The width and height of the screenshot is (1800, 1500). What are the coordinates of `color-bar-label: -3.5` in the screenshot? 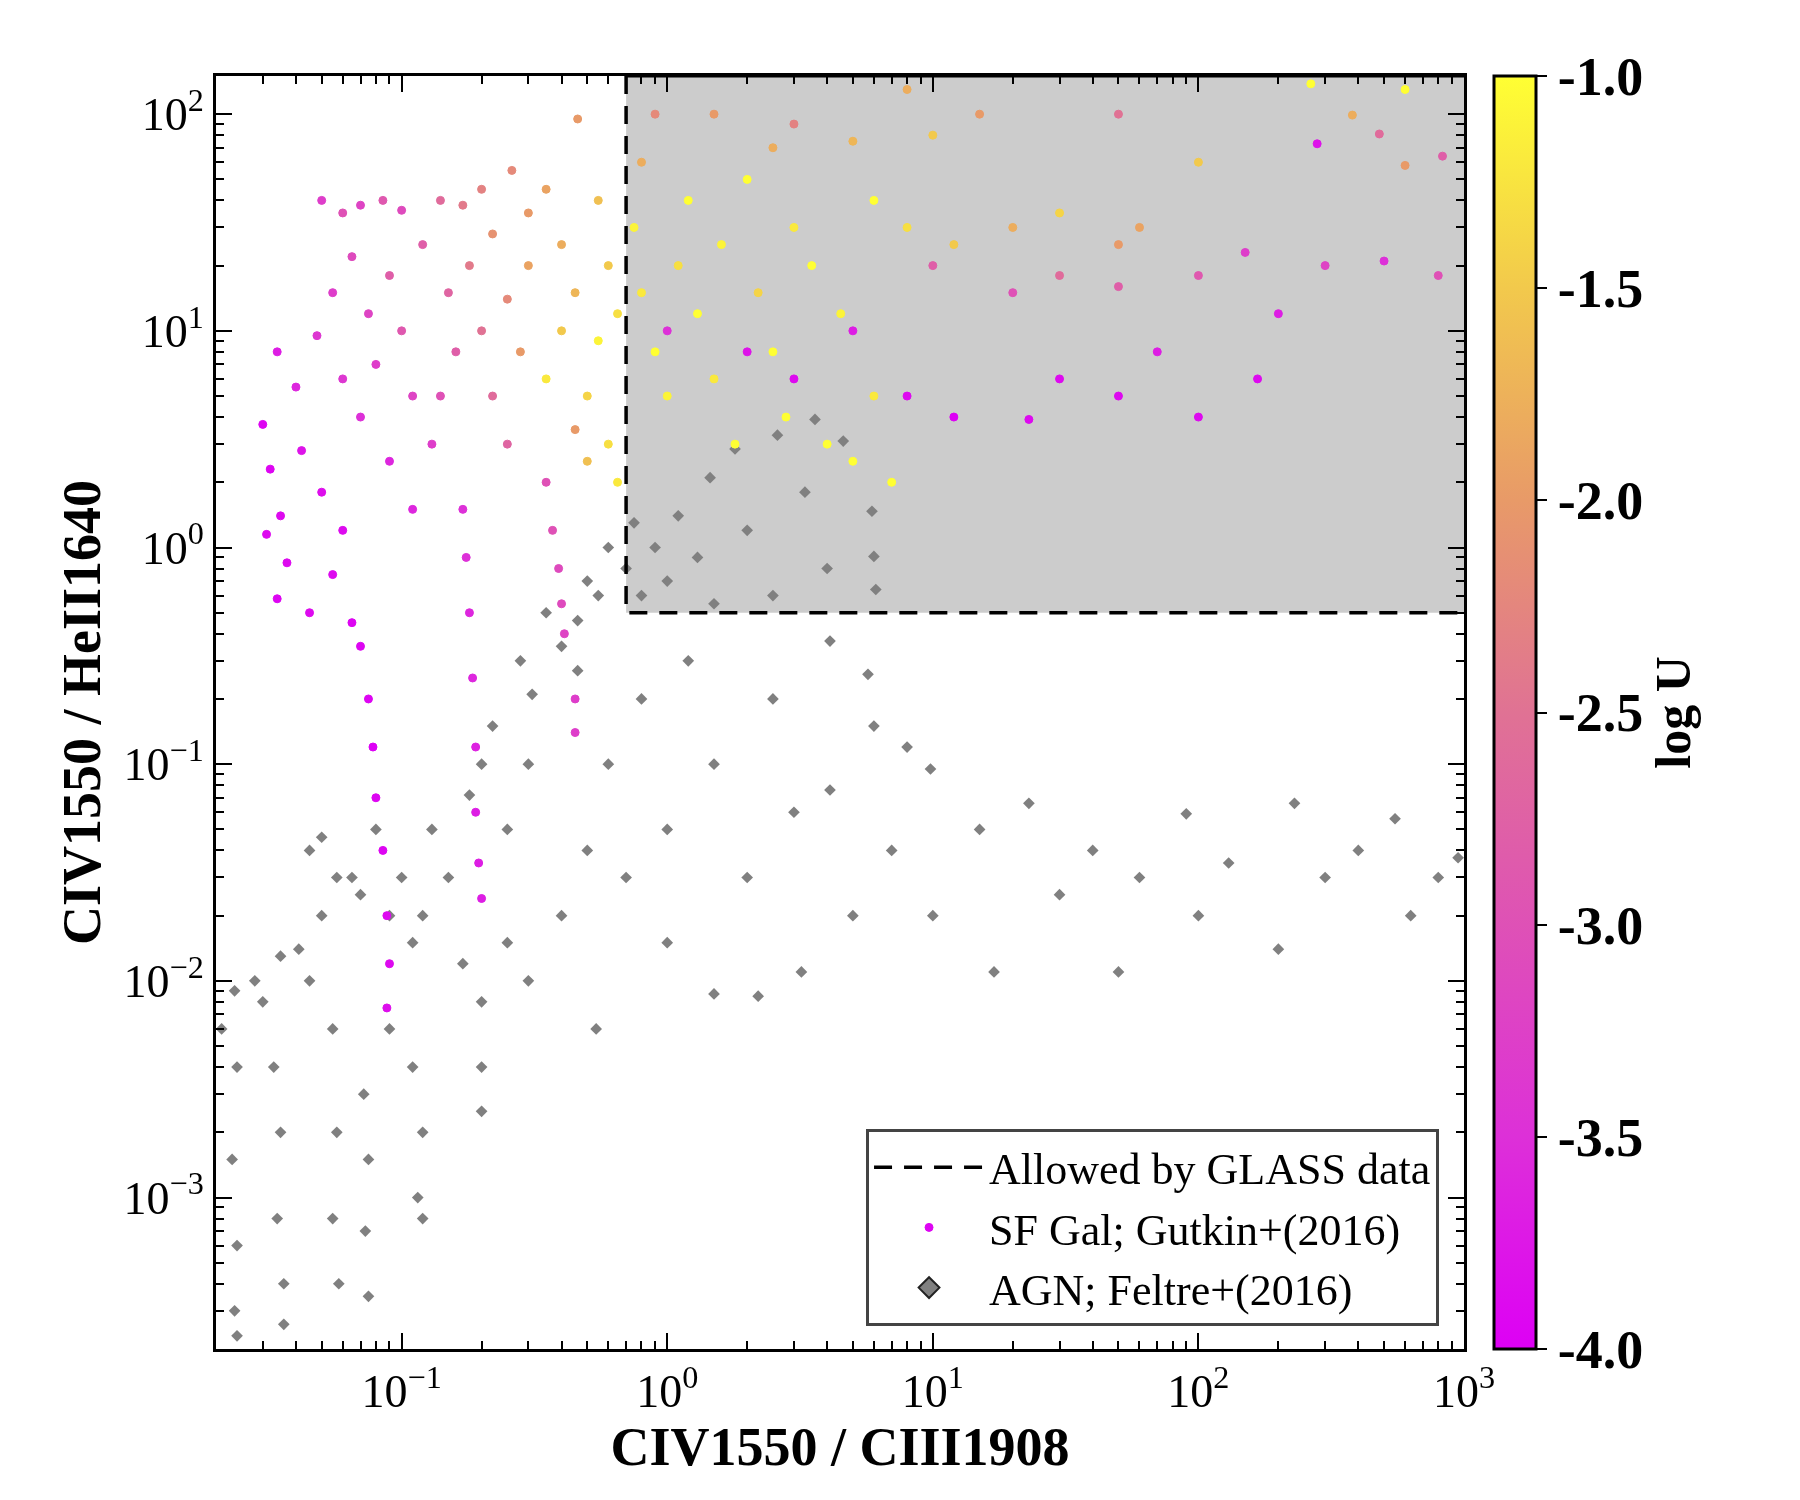 It's located at (1600, 1137).